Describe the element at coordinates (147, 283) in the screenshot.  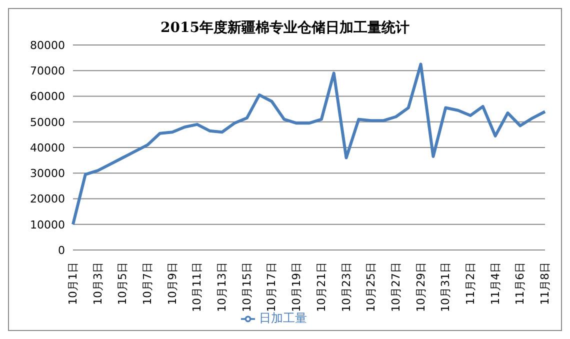
I see `x-tick-label: 10月7日` at that location.